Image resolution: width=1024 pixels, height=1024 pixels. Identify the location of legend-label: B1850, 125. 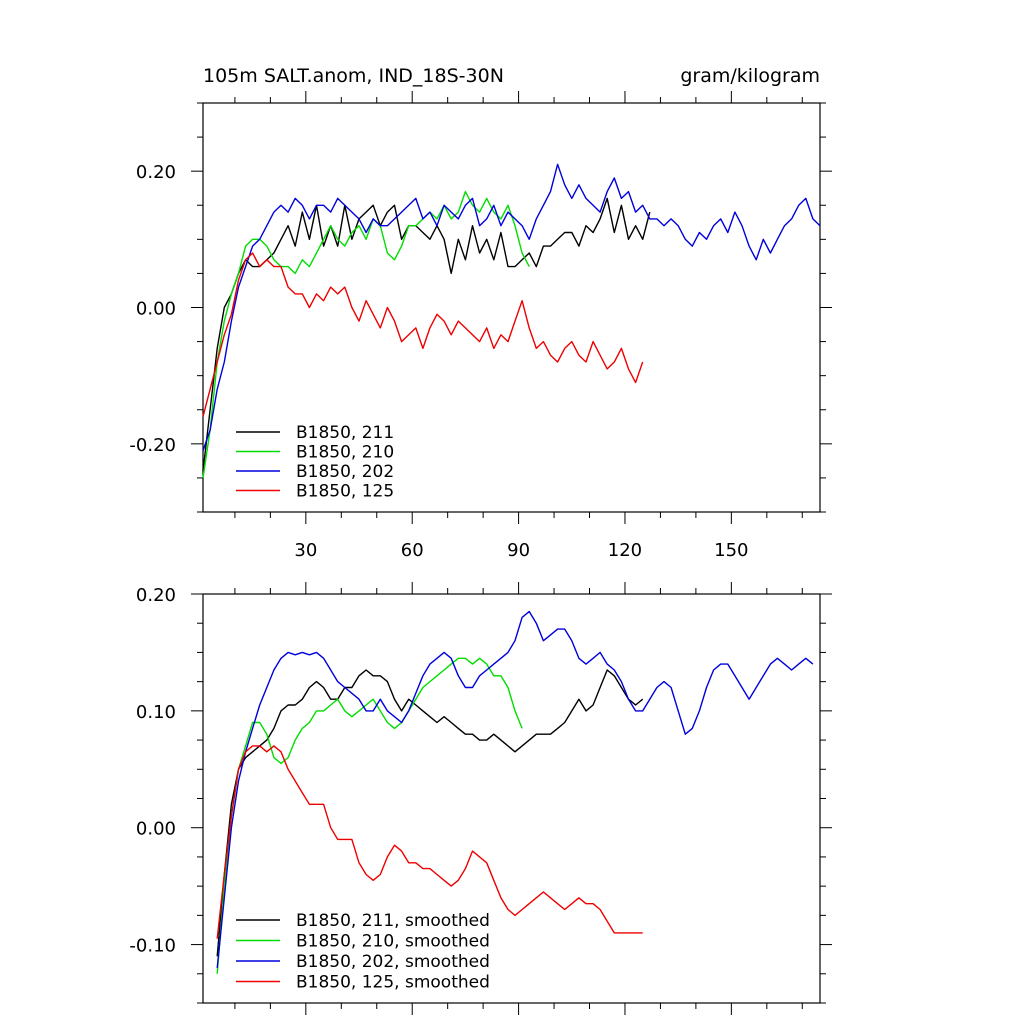
(345, 492).